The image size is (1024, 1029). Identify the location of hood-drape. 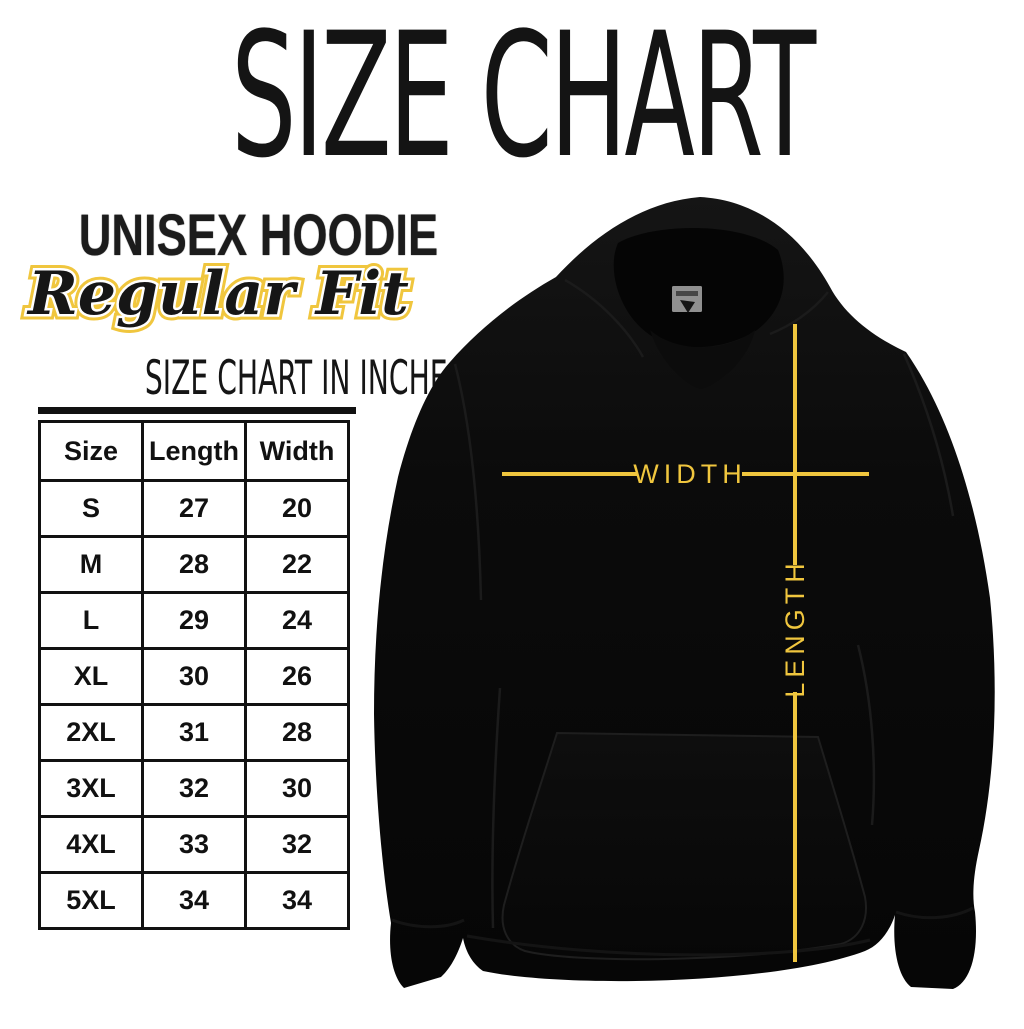
(702, 359).